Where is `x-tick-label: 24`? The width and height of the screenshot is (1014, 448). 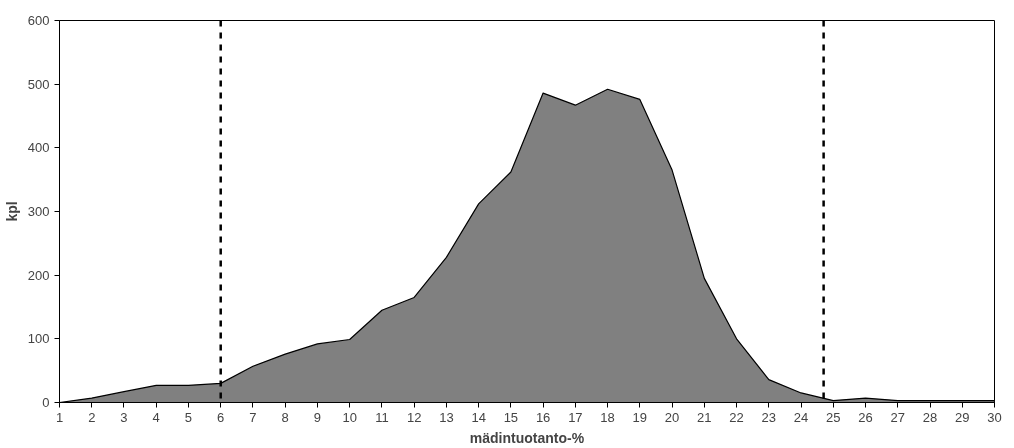
x-tick-label: 24 is located at coordinates (801, 417).